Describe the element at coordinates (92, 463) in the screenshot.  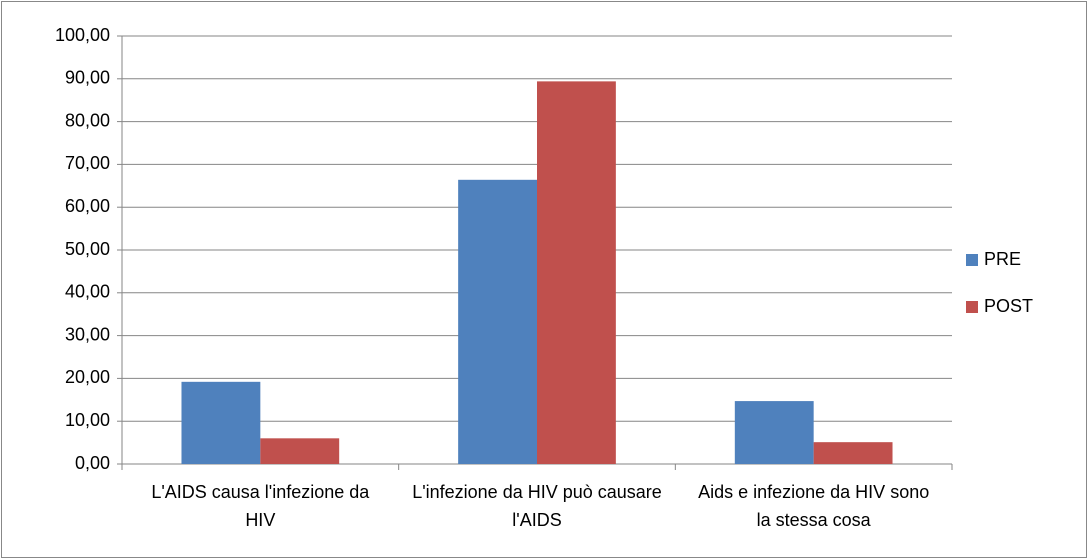
I see `y-tick-label: 0,00` at that location.